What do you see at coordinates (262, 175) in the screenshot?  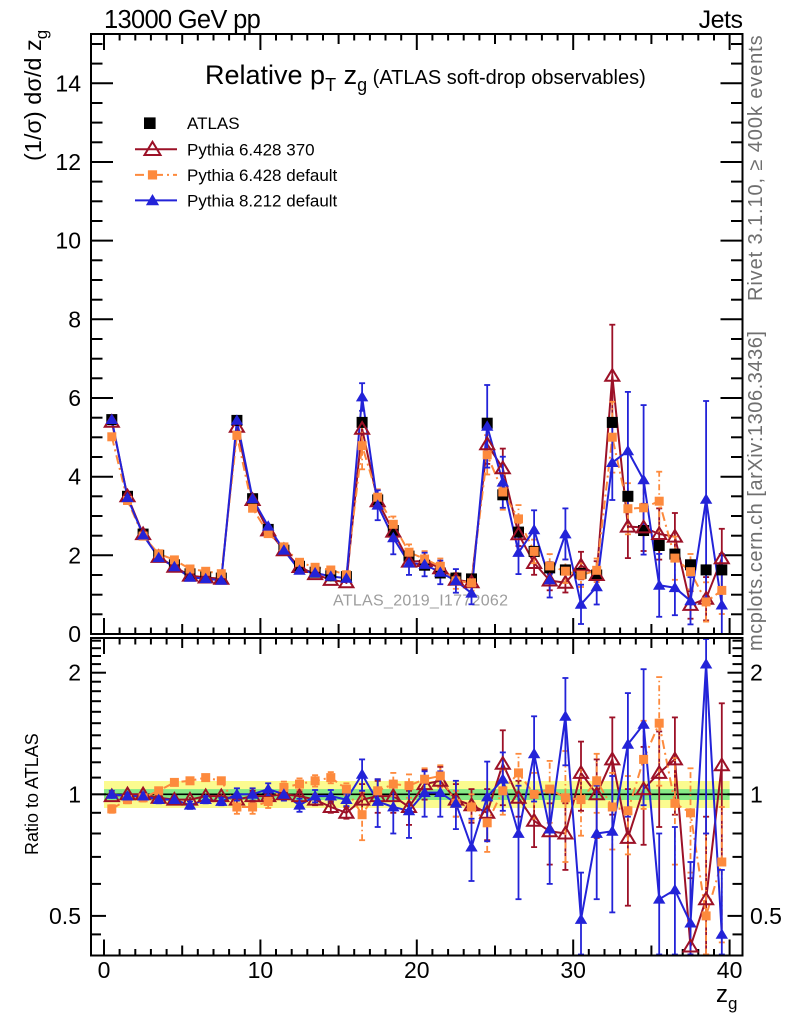 I see `svg-text: Pythia 6.428 default` at bounding box center [262, 175].